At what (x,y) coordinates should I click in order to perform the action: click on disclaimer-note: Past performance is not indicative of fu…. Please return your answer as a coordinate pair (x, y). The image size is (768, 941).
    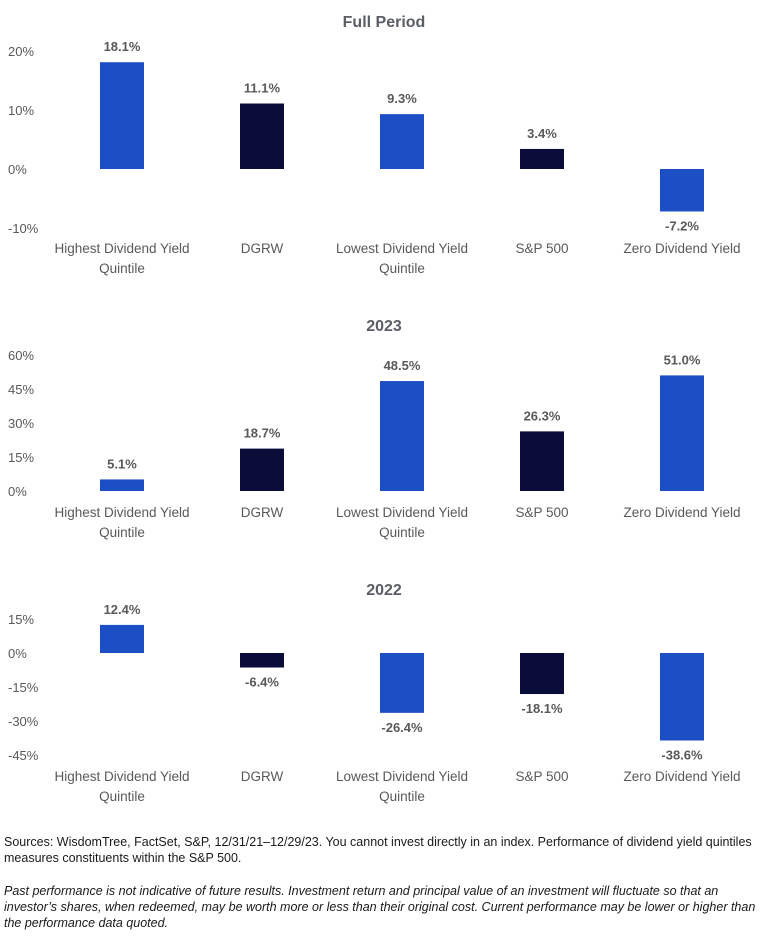
    Looking at the image, I should click on (380, 907).